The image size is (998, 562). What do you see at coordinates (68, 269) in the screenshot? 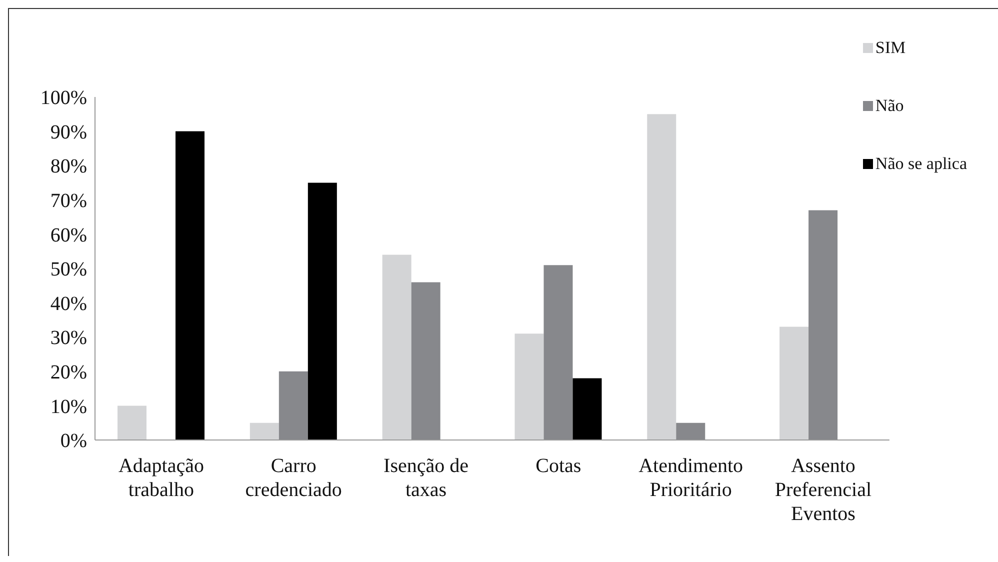
I see `y-tick-label: 50%` at bounding box center [68, 269].